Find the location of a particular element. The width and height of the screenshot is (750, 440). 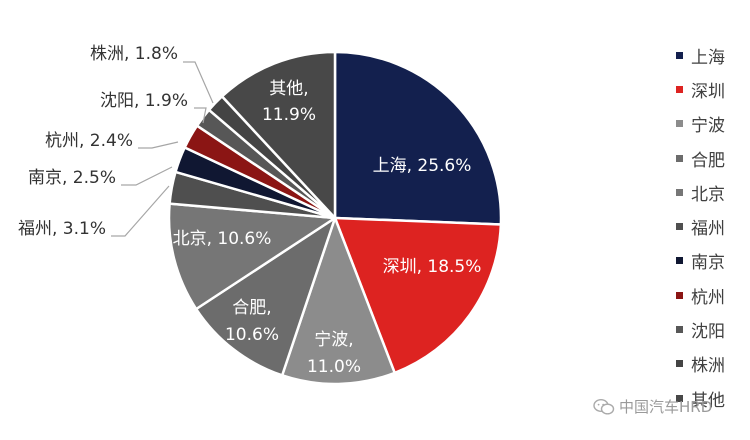

data-label-8: 沈阳, 1.9% is located at coordinates (144, 101).